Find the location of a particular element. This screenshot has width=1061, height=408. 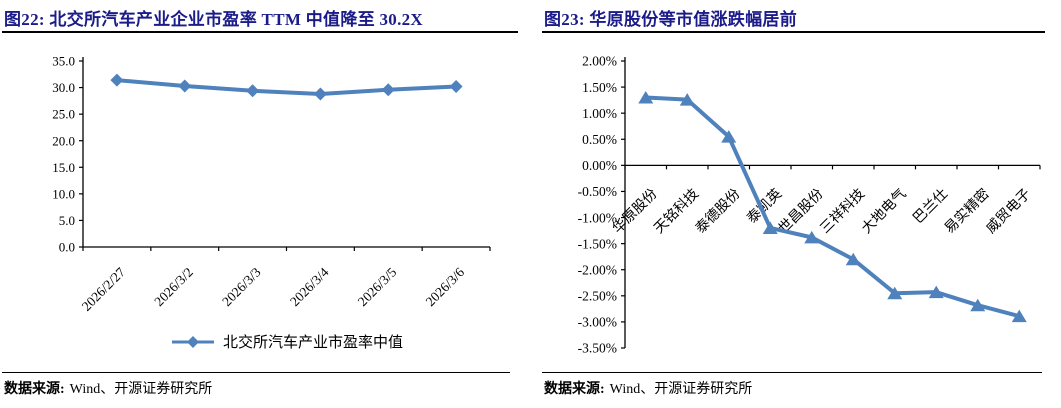

legend-line-diamond-icon is located at coordinates (192, 341).